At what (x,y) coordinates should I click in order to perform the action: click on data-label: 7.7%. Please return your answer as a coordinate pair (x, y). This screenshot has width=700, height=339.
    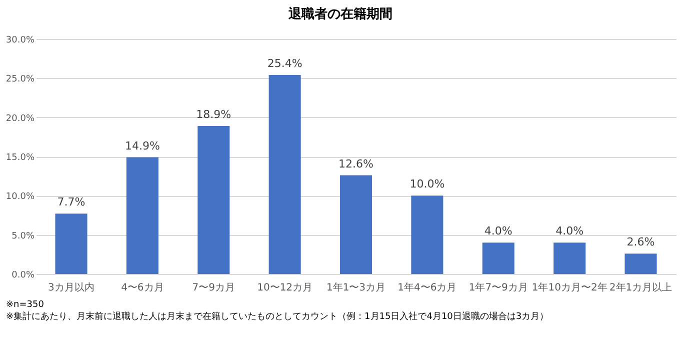
    Looking at the image, I should click on (71, 202).